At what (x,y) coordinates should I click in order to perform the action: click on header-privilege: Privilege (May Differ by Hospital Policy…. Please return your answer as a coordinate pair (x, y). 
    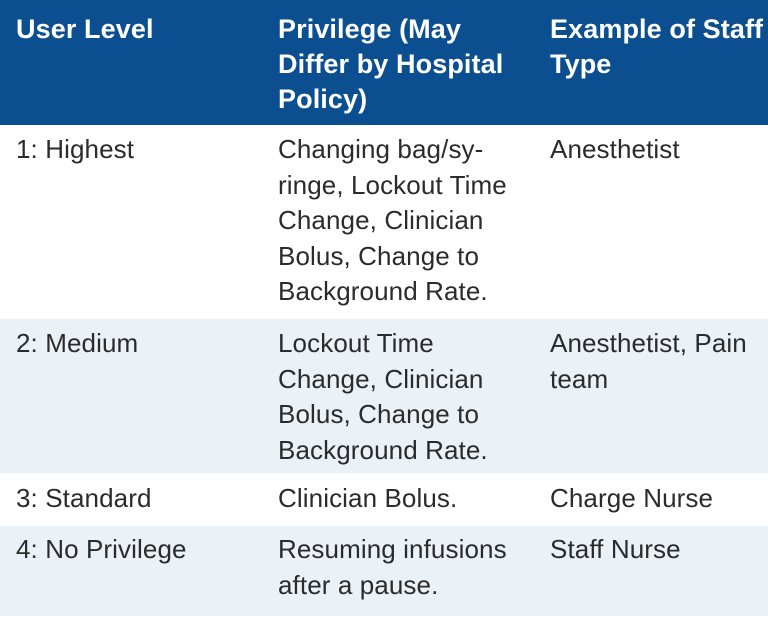
    Looking at the image, I should click on (391, 64).